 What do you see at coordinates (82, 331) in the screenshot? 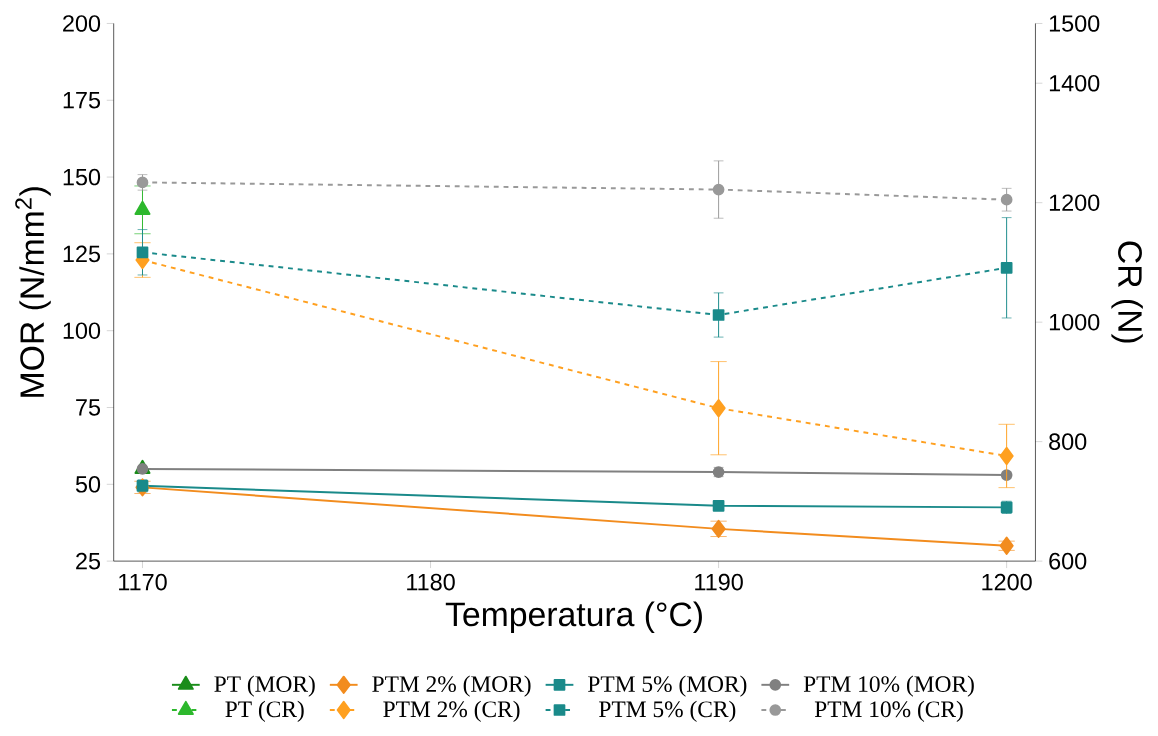
I see `y-tick-label: 100` at bounding box center [82, 331].